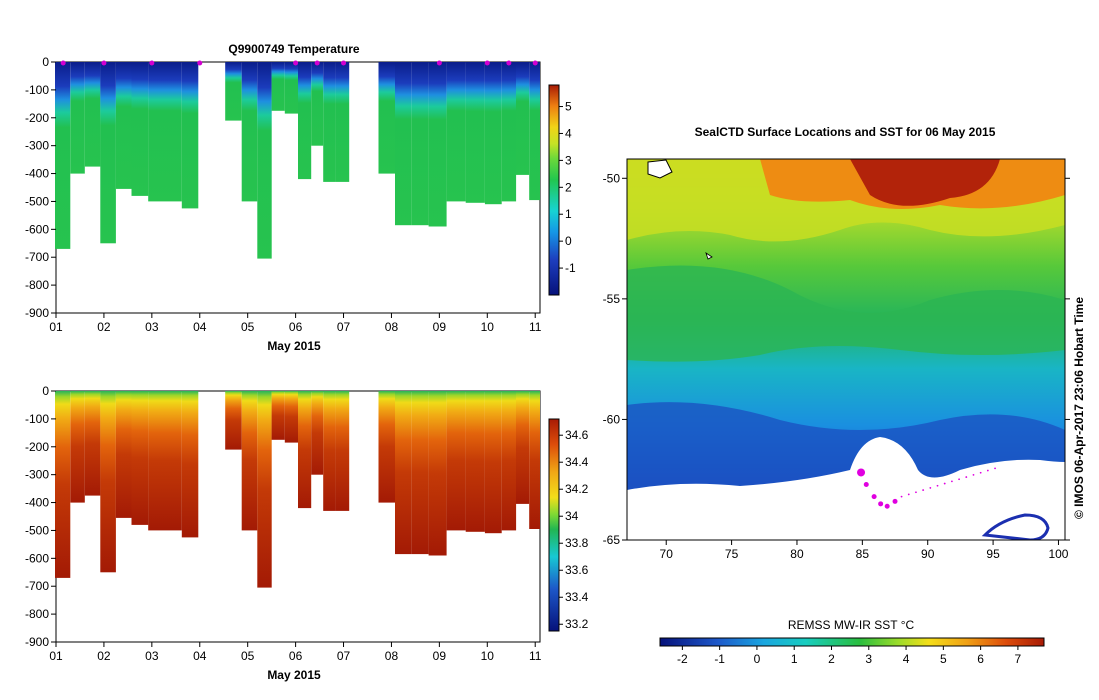  What do you see at coordinates (849, 656) in the screenshot?
I see `sst-colorbar-ticks: -2 -1 0 1 2 3 4 5 6 7` at bounding box center [849, 656].